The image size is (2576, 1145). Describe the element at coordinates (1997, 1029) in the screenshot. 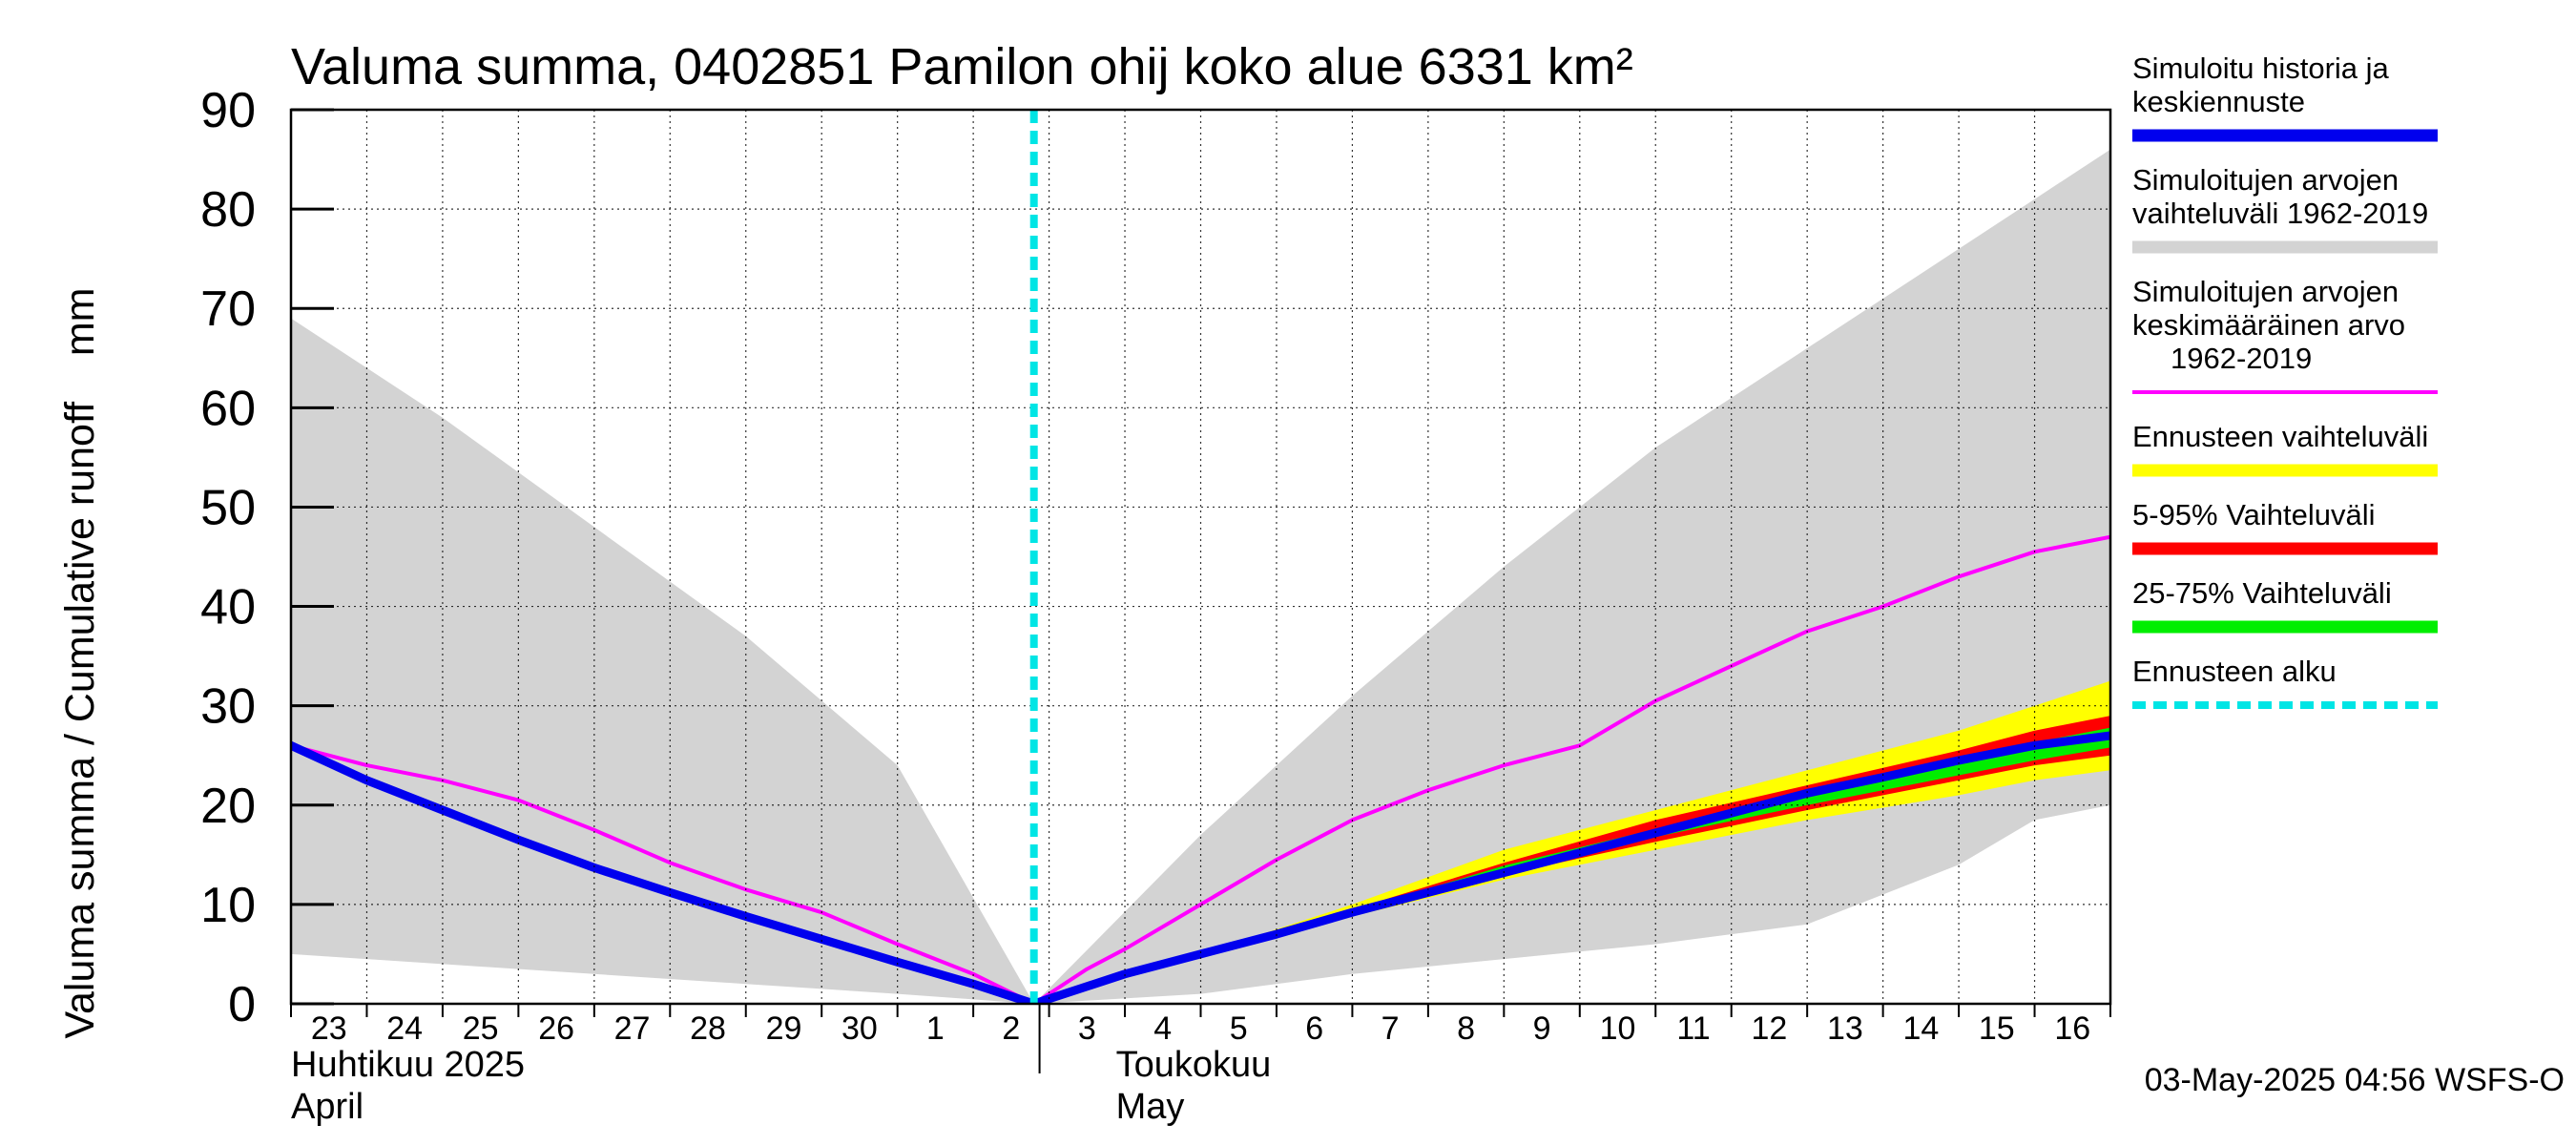

I see `x-tick-label: 15` at that location.